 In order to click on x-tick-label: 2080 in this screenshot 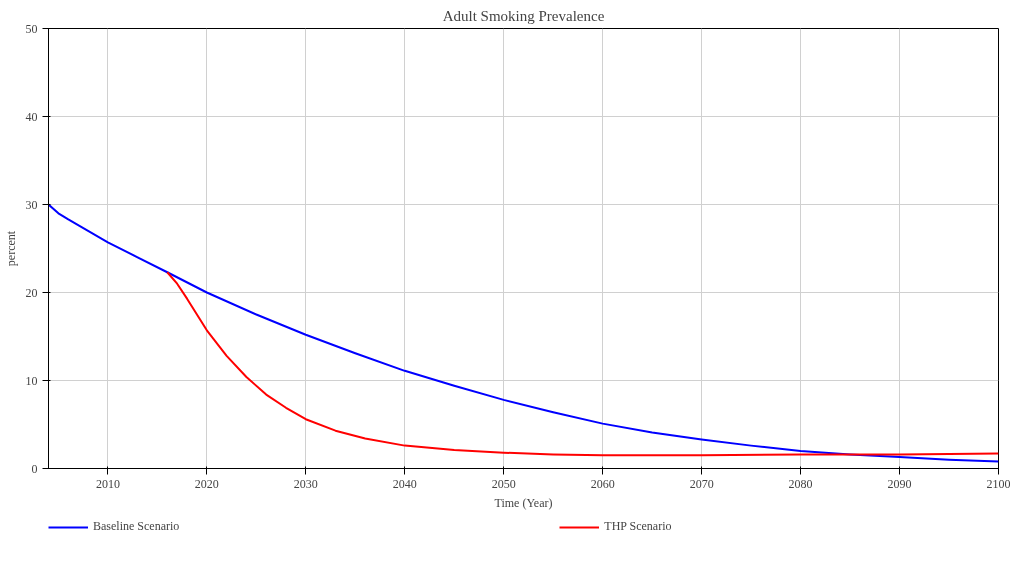, I will do `click(800, 483)`.